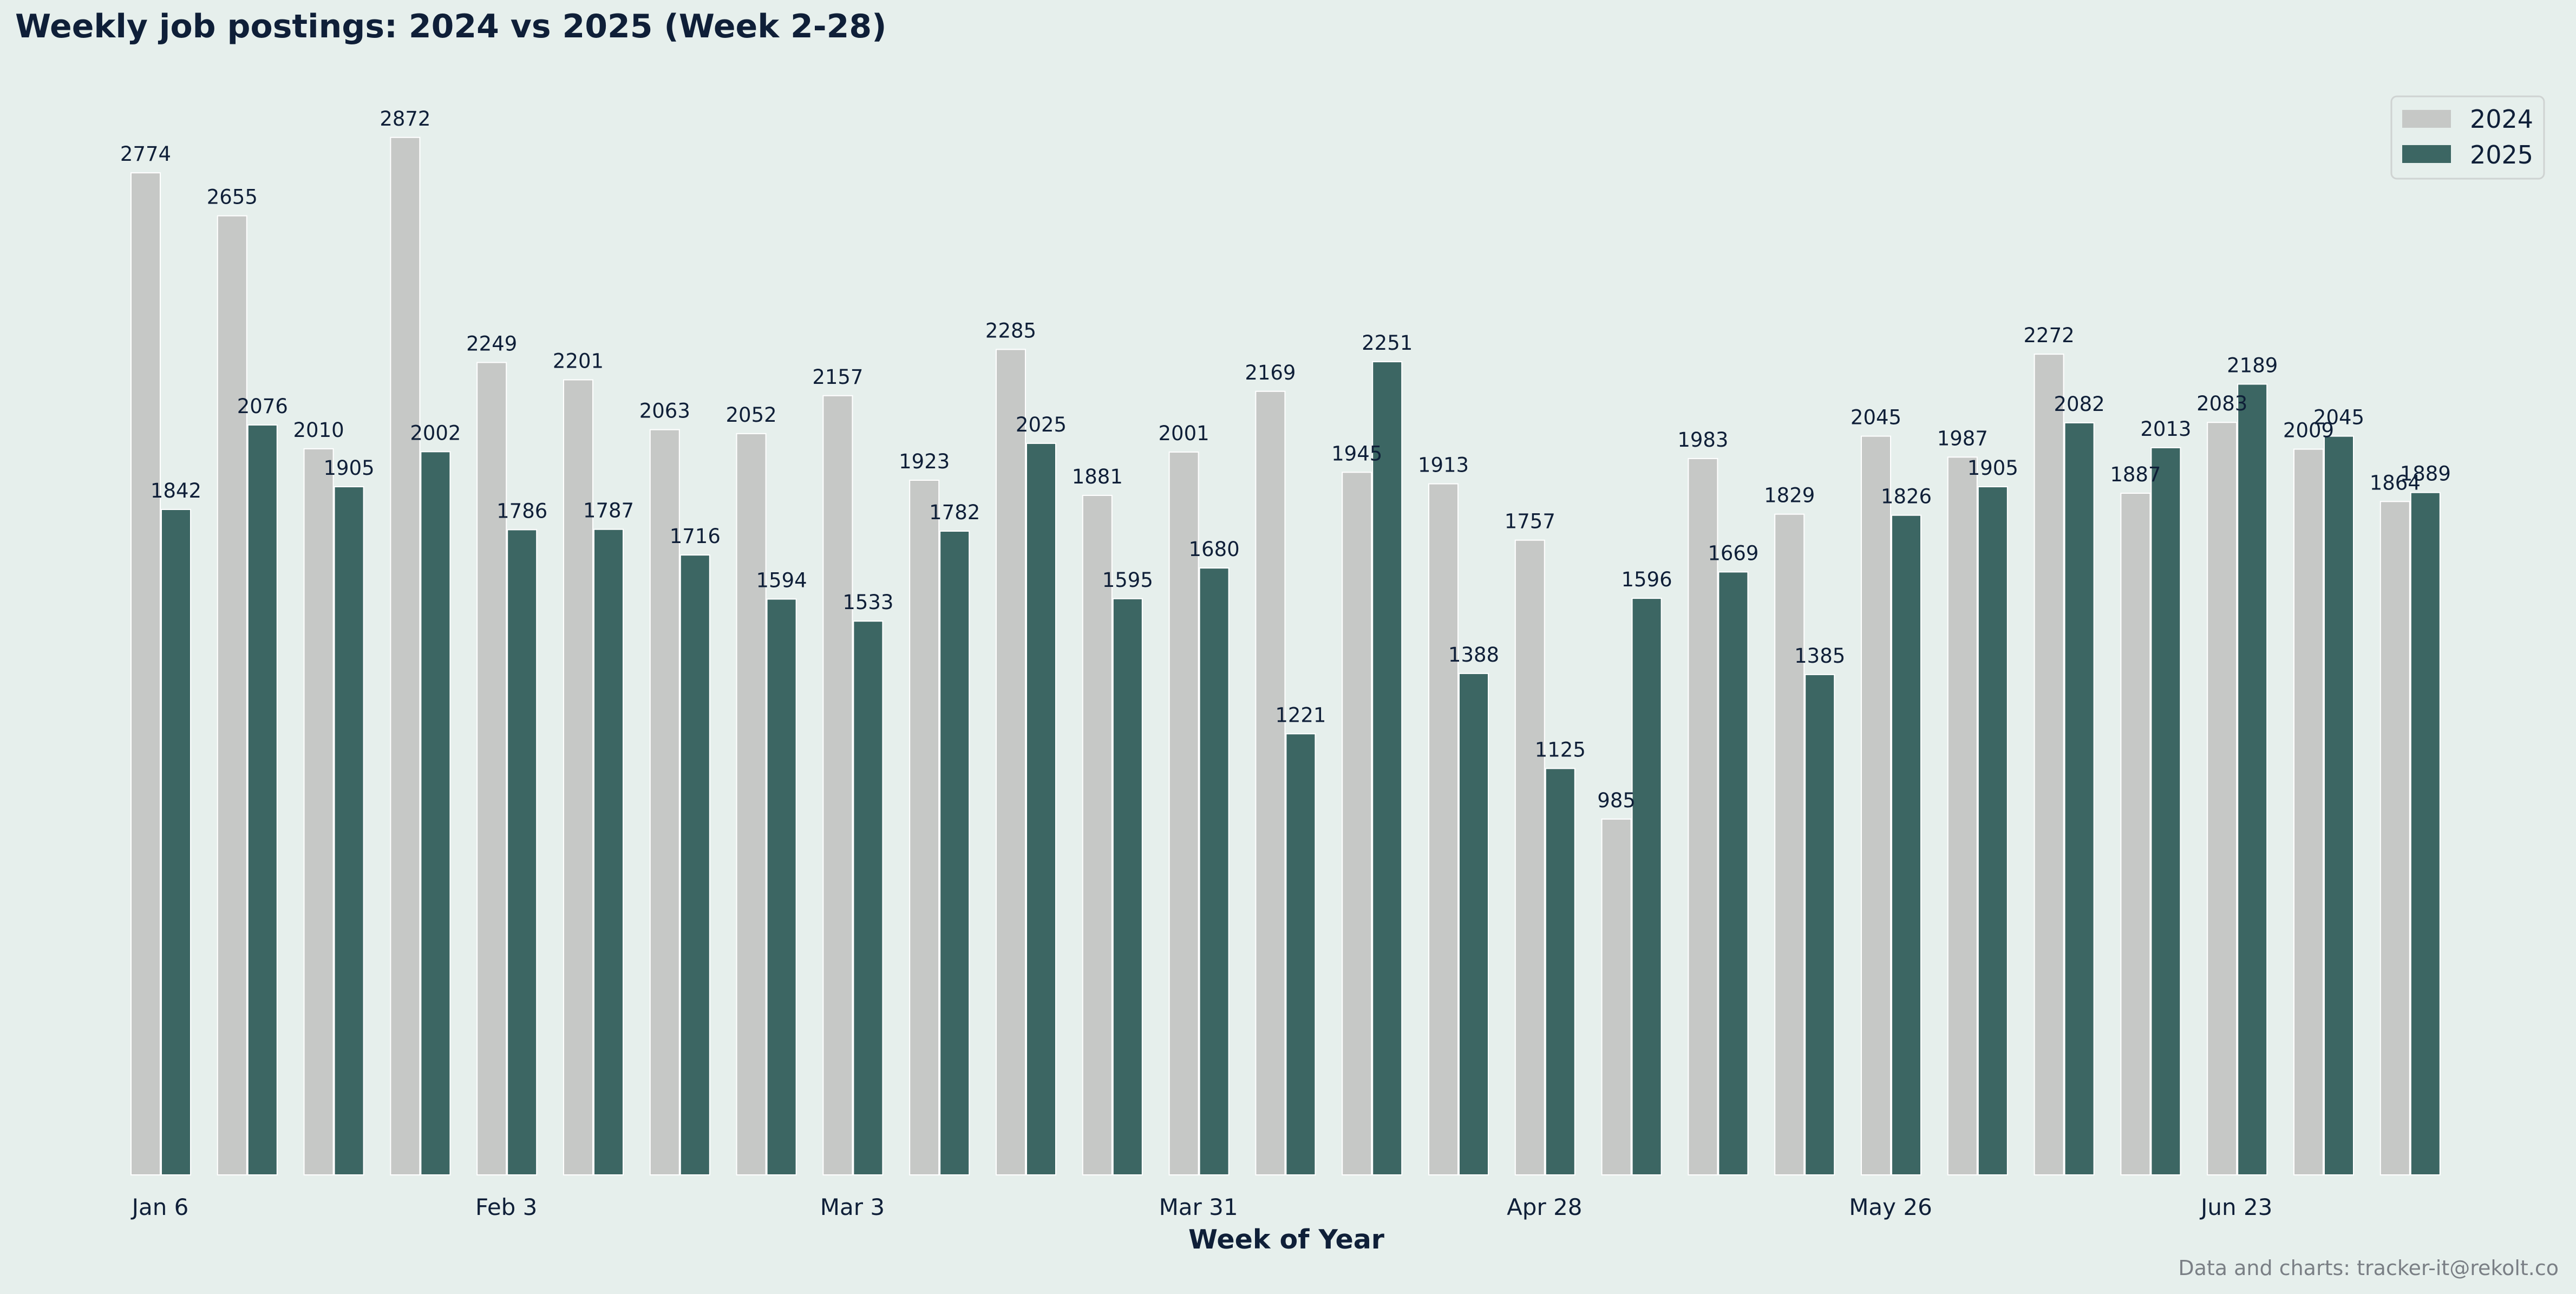 The width and height of the screenshot is (2576, 1294). What do you see at coordinates (837, 377) in the screenshot?
I see `value-label-2024-week-9: 2157` at bounding box center [837, 377].